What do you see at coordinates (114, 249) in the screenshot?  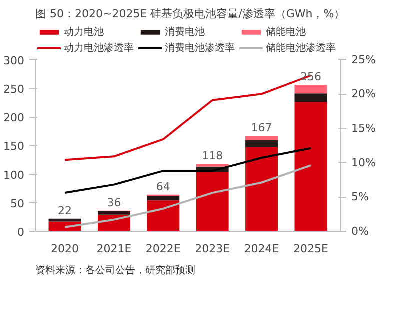 I see `x-tick-label: 2021E` at bounding box center [114, 249].